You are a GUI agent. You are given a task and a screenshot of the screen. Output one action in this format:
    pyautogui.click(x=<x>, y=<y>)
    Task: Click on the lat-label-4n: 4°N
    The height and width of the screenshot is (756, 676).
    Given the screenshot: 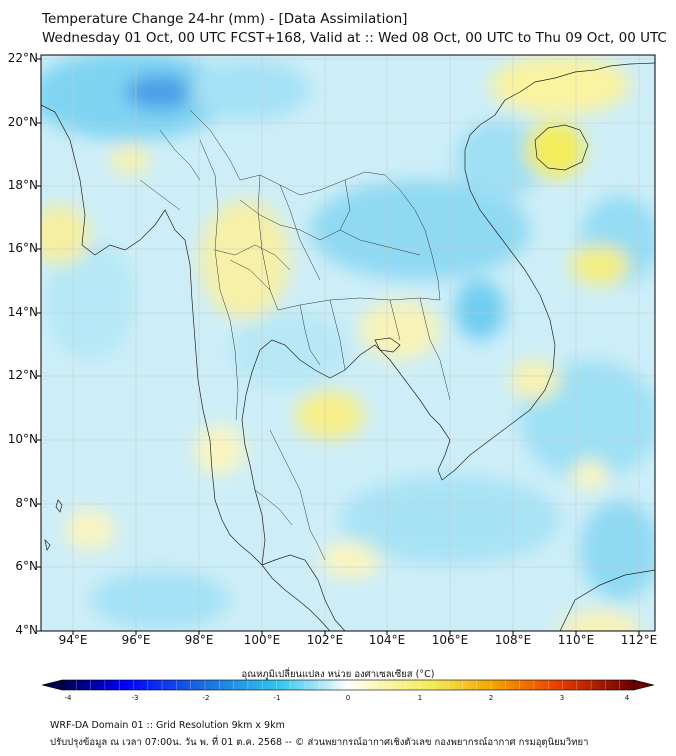 What is the action you would take?
    pyautogui.click(x=26, y=630)
    